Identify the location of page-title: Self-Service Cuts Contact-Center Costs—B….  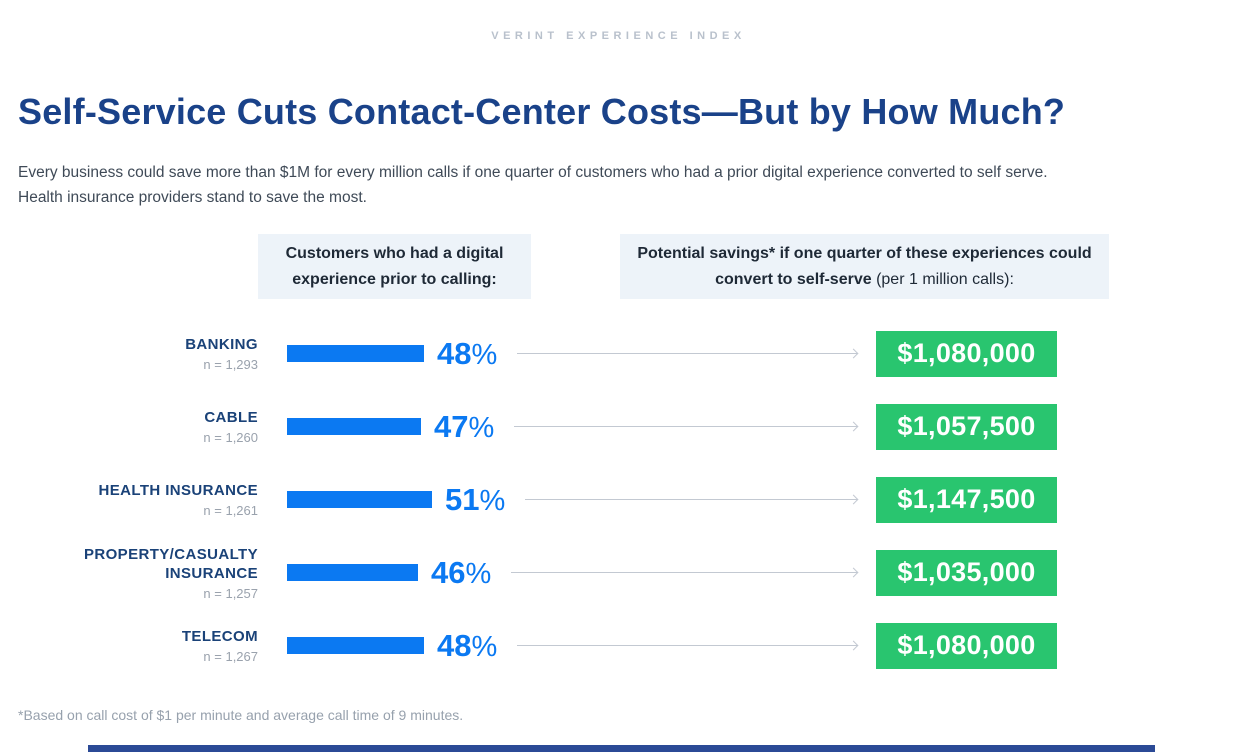
(542, 111).